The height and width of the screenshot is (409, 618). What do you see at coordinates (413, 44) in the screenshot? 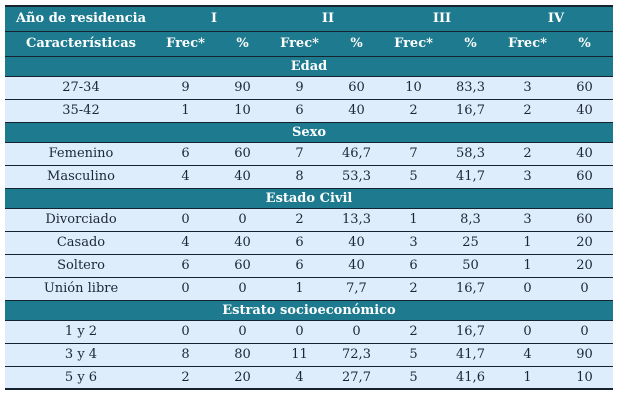
I see `header-frec-III: Frec*` at bounding box center [413, 44].